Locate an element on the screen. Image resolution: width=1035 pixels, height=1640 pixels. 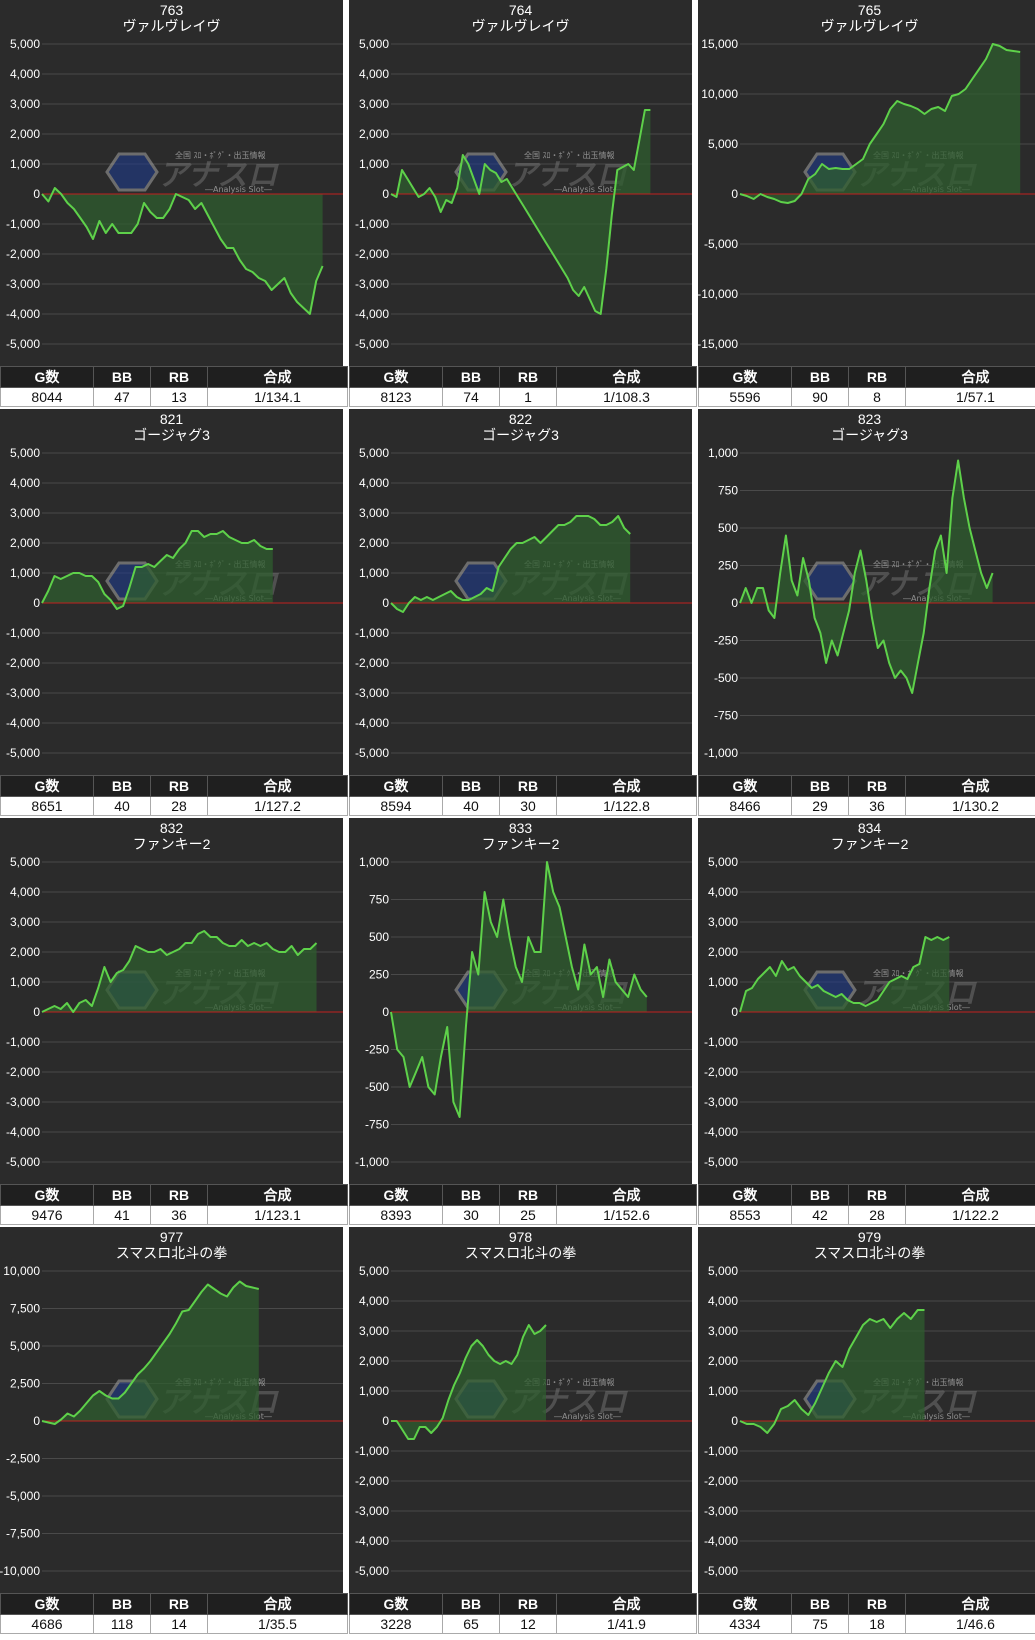
stat-bb: 90 is located at coordinates (820, 397).